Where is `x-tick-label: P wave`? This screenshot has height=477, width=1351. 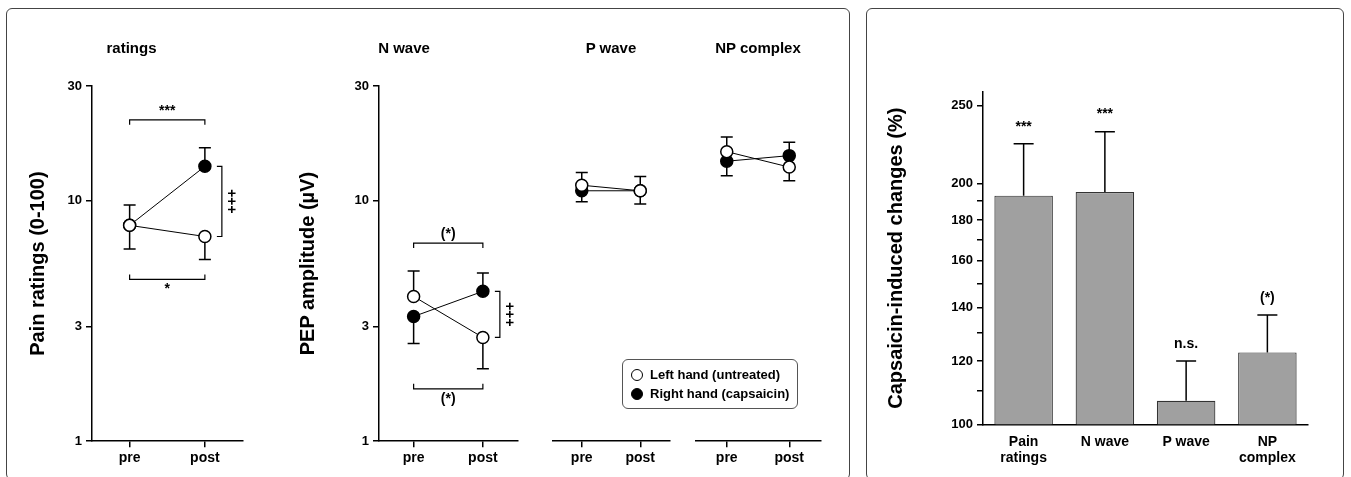 x-tick-label: P wave is located at coordinates (1186, 440).